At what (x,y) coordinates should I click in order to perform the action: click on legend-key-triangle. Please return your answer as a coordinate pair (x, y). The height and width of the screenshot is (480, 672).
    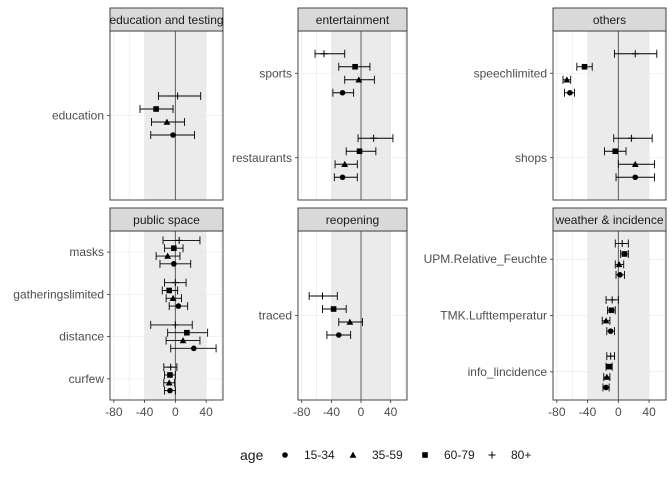
    Looking at the image, I should click on (353, 454).